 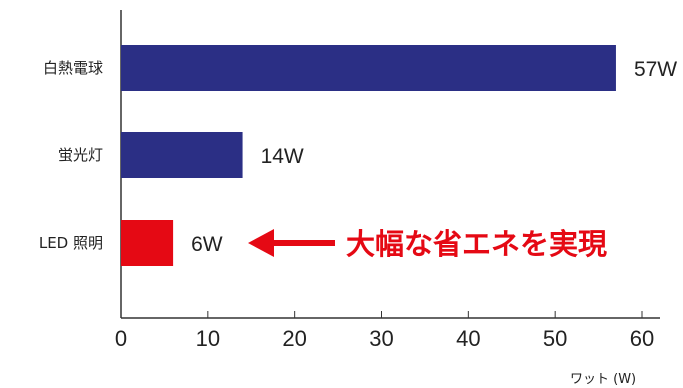 What do you see at coordinates (80, 155) in the screenshot?
I see `category-label-2: 蛍光灯` at bounding box center [80, 155].